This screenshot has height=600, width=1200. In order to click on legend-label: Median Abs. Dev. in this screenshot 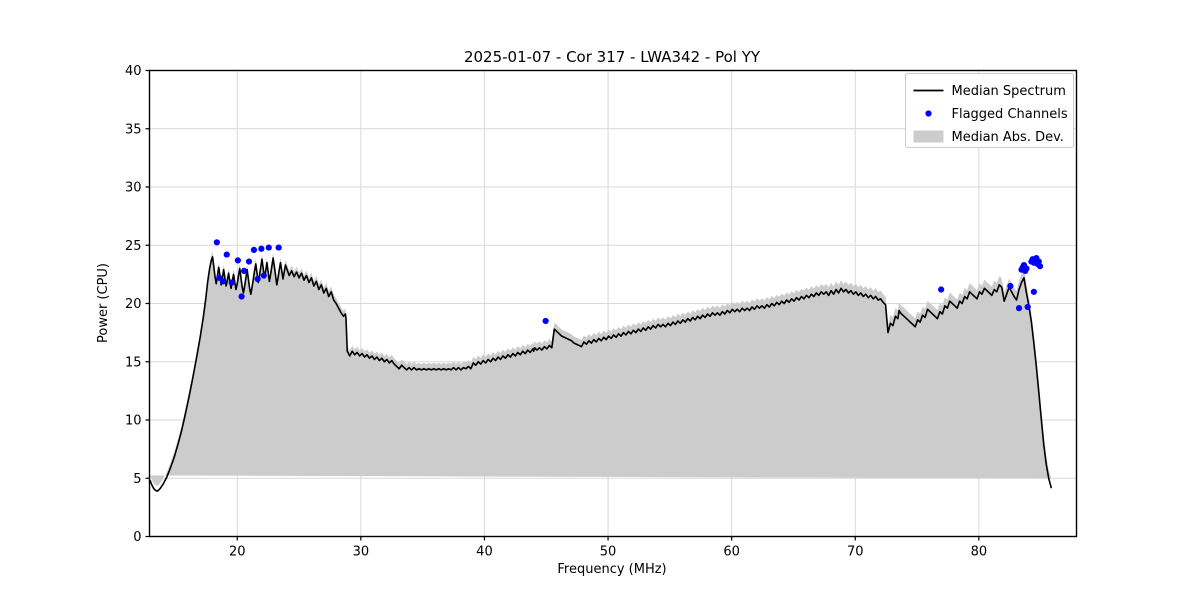, I will do `click(1008, 137)`.